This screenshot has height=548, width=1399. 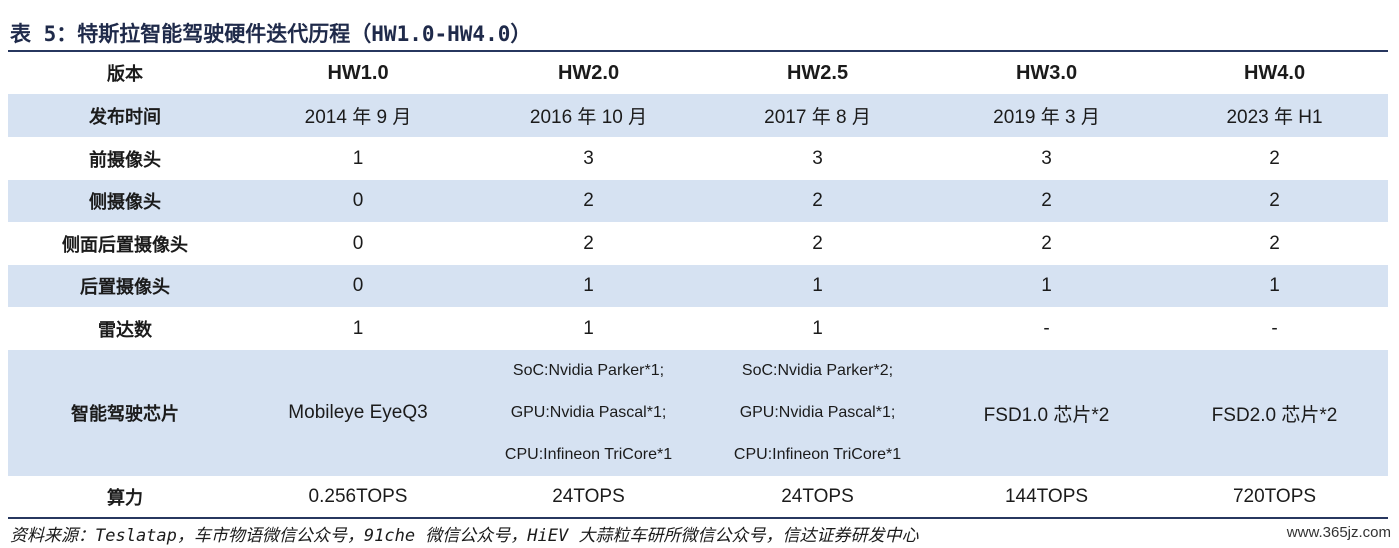 I want to click on header-row: 版本 HW1.0 HW2.0 HW2.5 HW3.0 HW4.0, so click(x=698, y=73).